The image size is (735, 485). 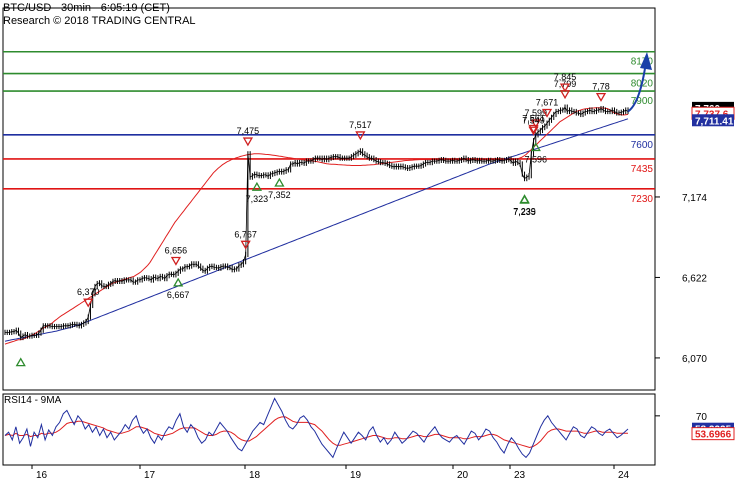 I want to click on rsi-line, so click(x=316, y=428).